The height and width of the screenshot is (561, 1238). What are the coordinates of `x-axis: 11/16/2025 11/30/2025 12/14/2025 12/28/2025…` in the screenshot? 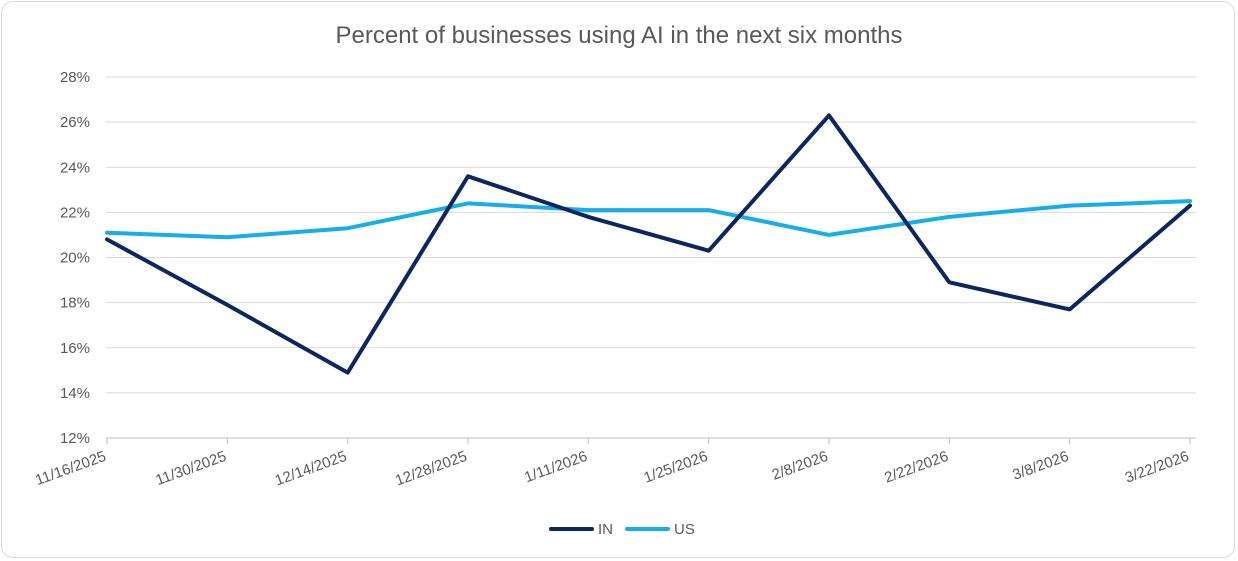 It's located at (612, 463).